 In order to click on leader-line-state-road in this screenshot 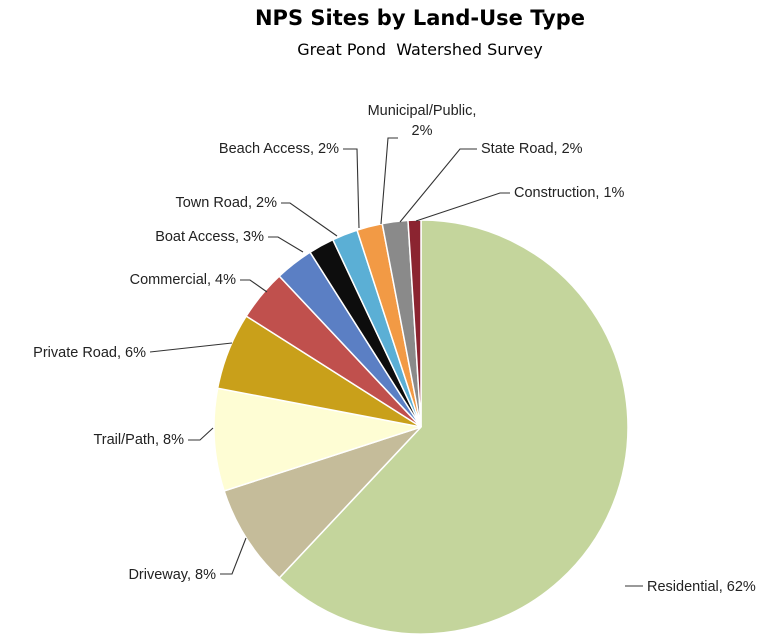, I will do `click(438, 185)`.